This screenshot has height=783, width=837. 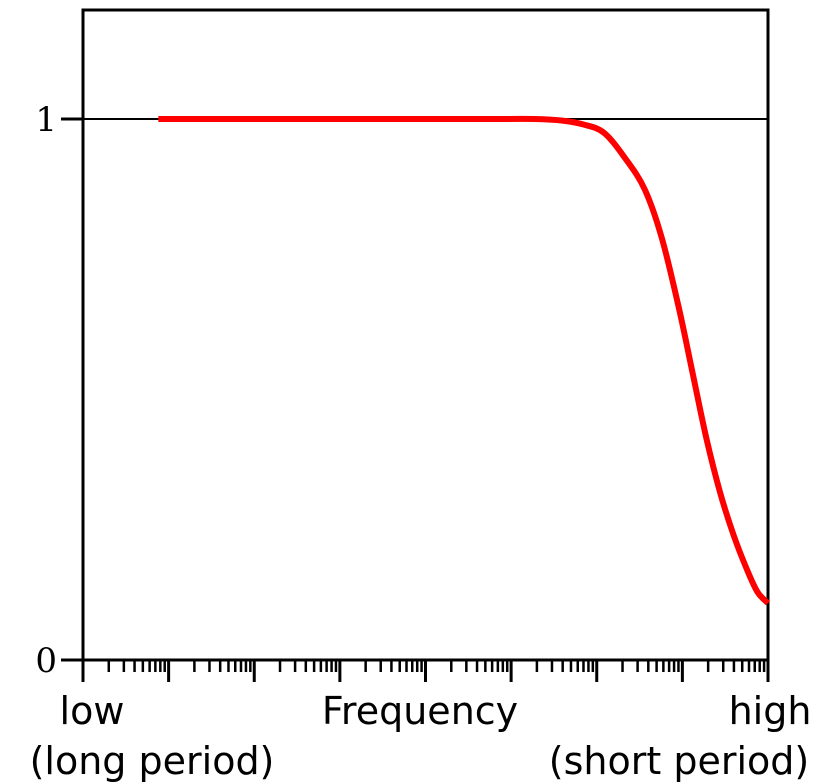 What do you see at coordinates (46, 661) in the screenshot?
I see `y-tick-label: 0` at bounding box center [46, 661].